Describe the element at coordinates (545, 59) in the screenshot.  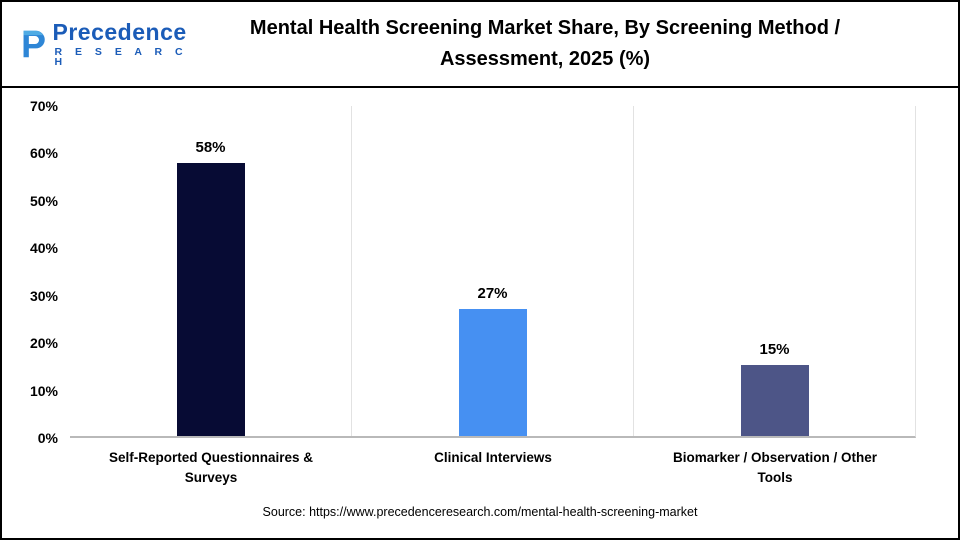
I see `chart-title-line2: Assessment, 2025 (%)` at that location.